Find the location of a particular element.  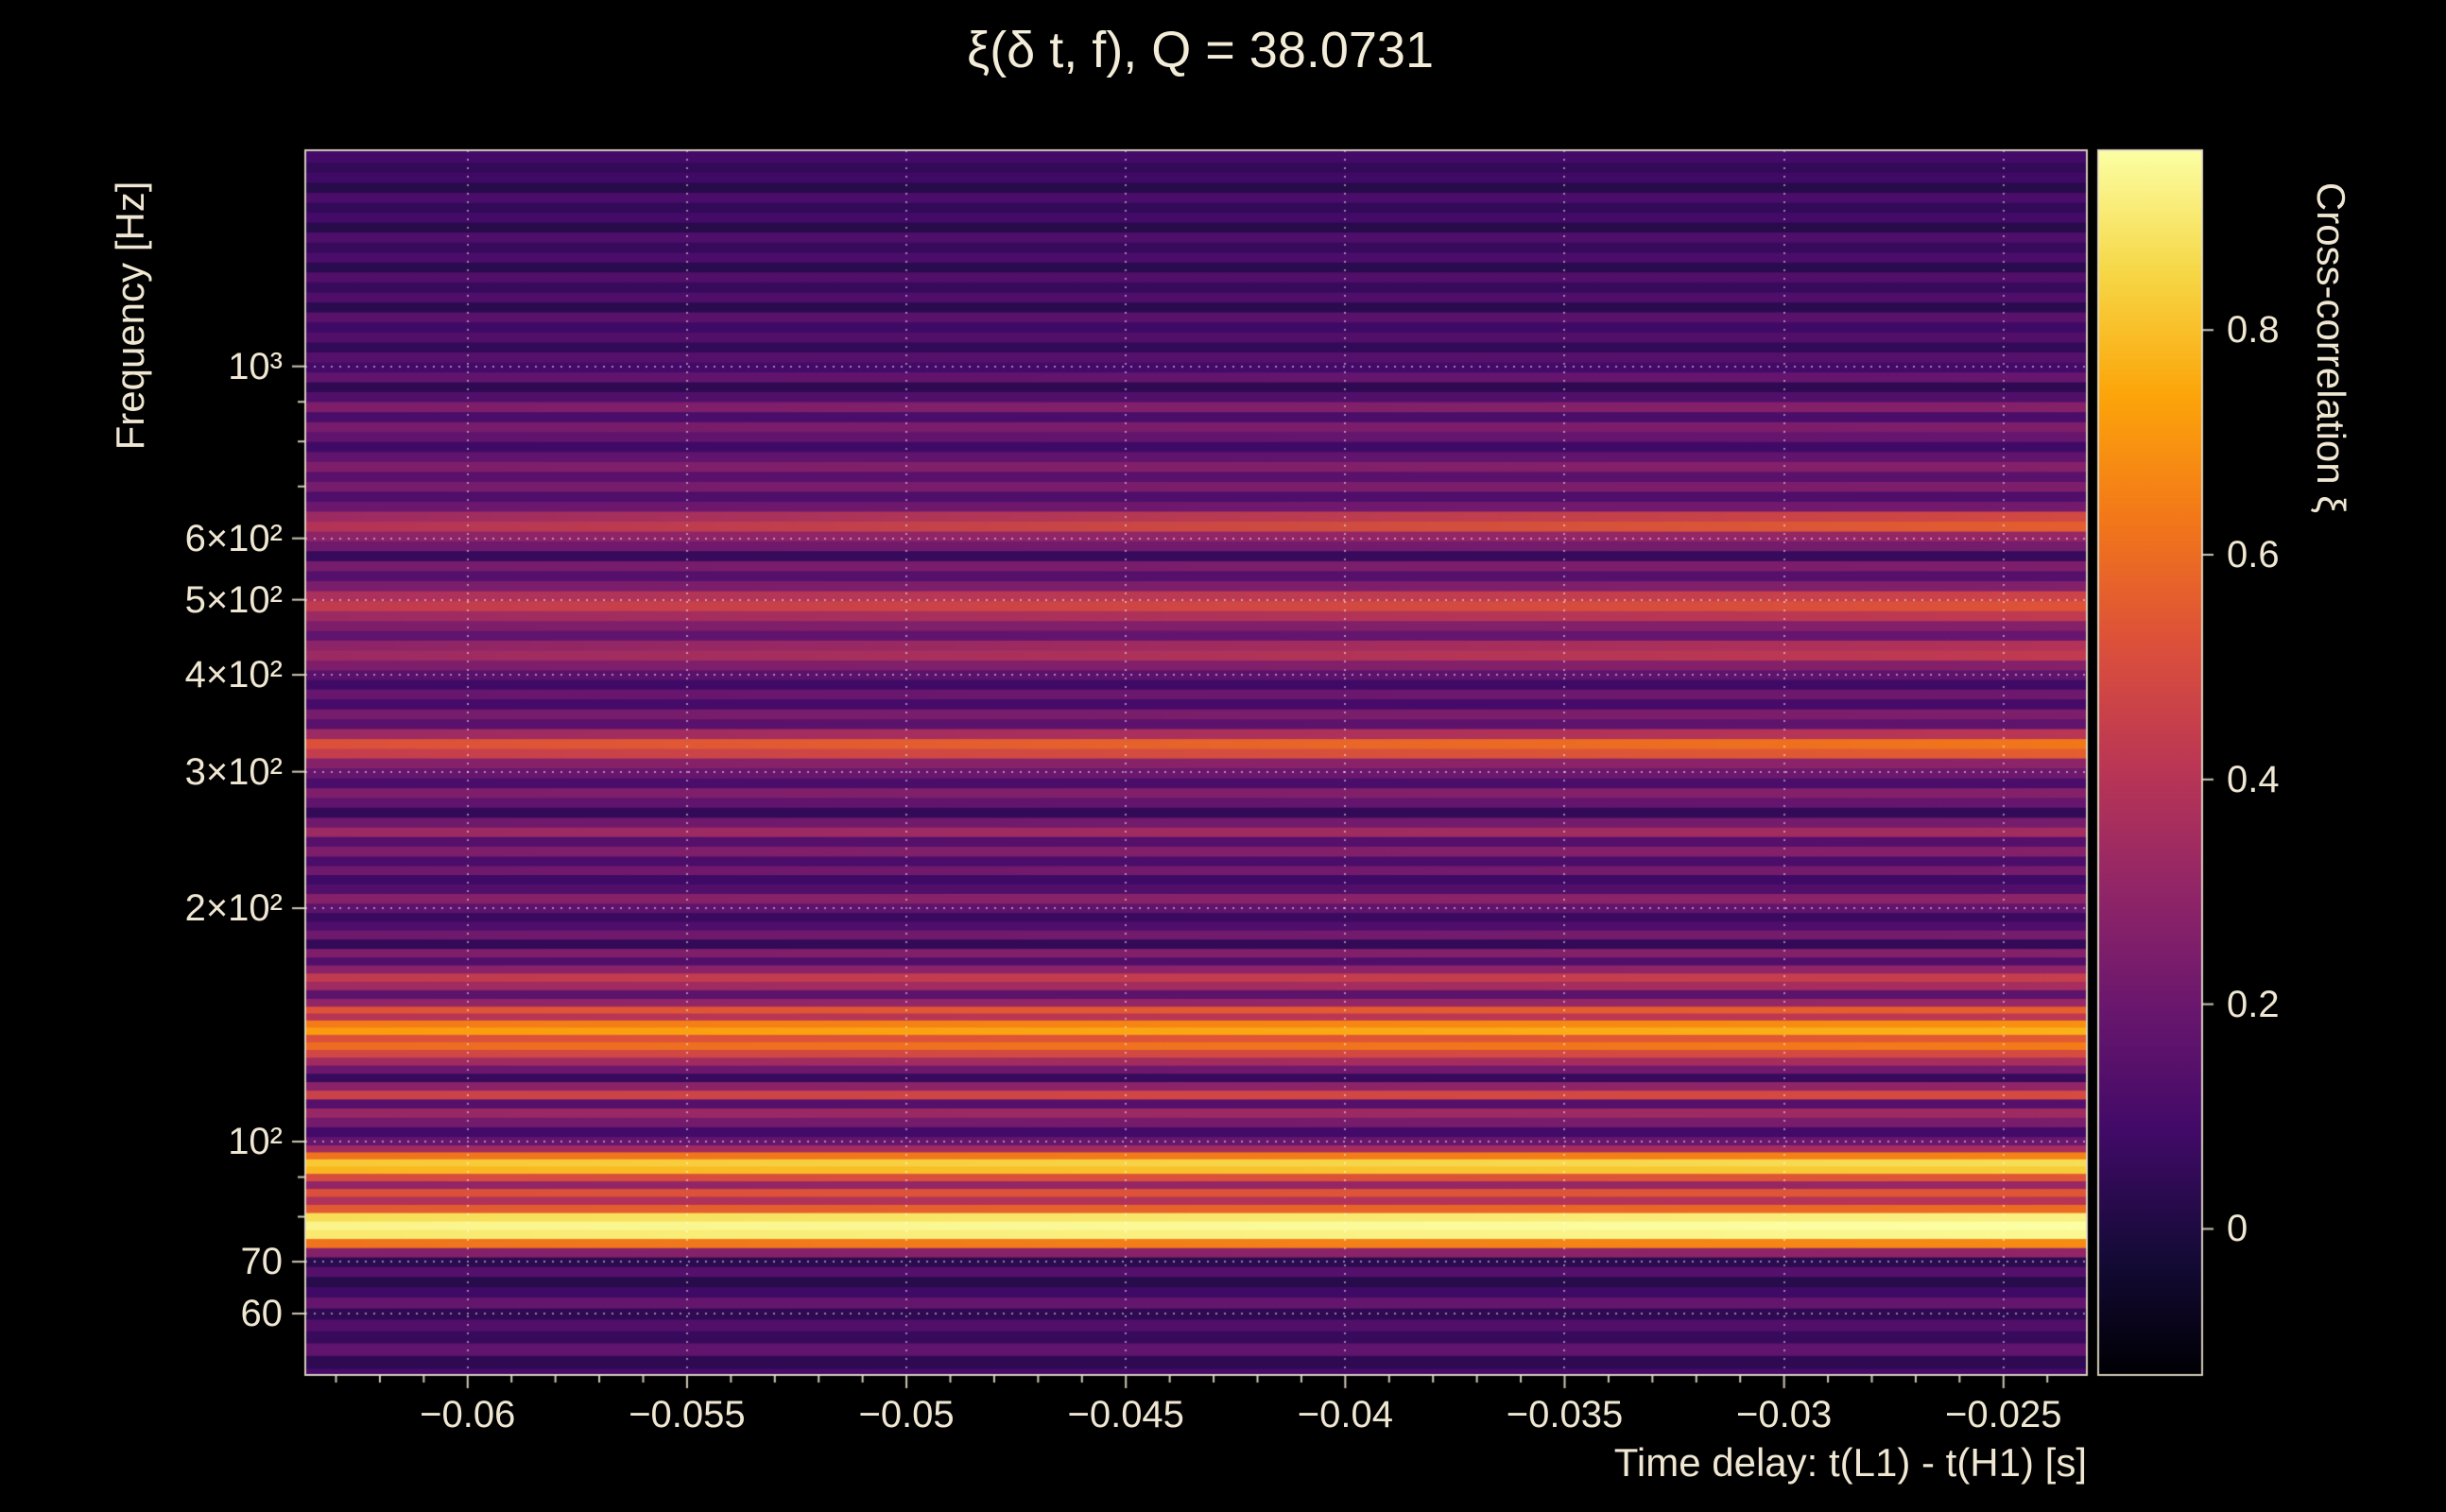

plot-title: ξ(δ t, f), Q = 38.0731 is located at coordinates (1200, 50).